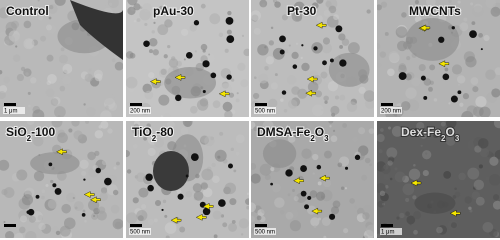 This screenshot has width=500, height=240. What do you see at coordinates (265, 233) in the screenshot?
I see `scale-label: 500 nm` at bounding box center [265, 233].